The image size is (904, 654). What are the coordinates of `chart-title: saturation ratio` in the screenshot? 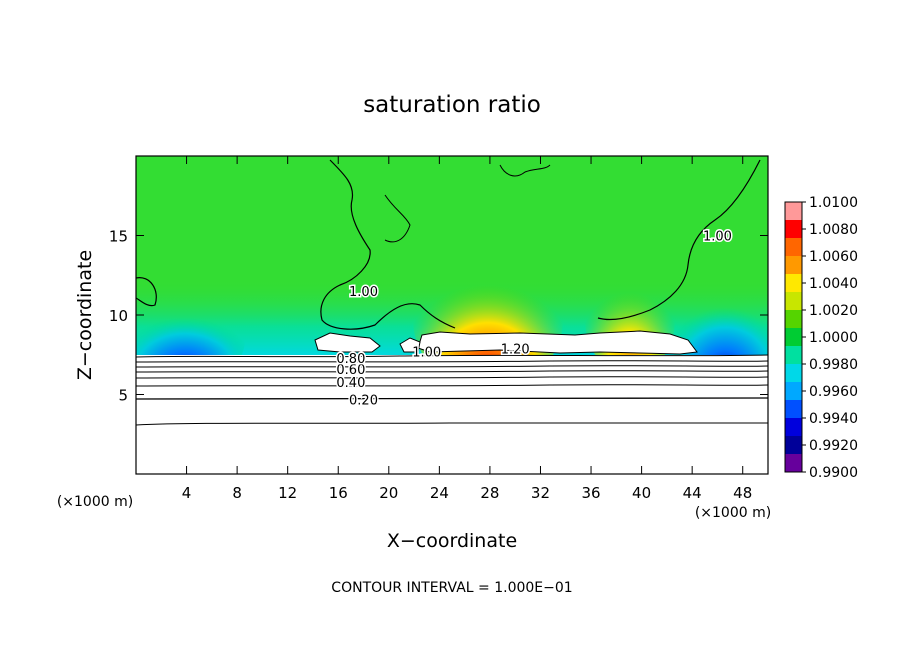 It's located at (452, 105).